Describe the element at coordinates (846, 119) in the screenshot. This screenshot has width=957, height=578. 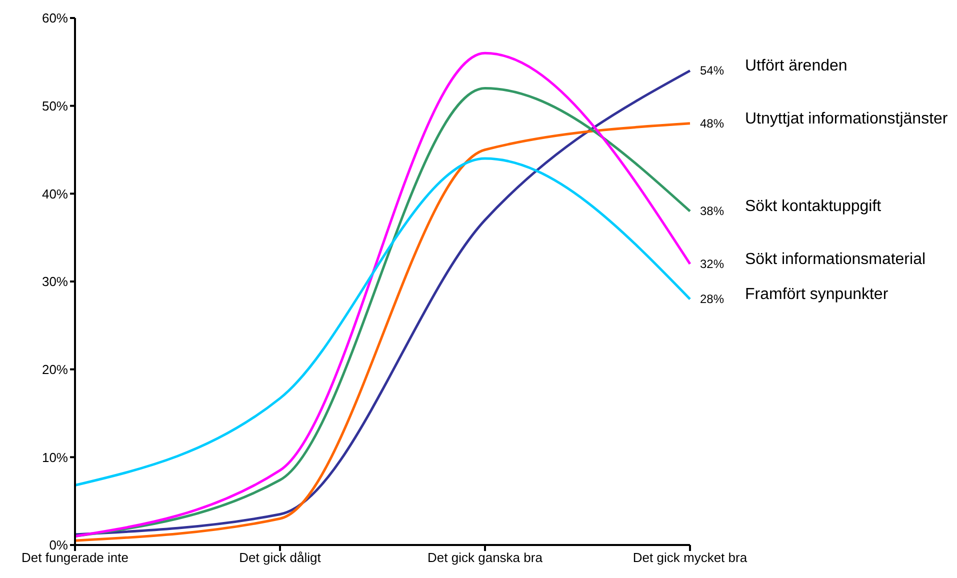
I see `text: Utnyttjat informationstjänster` at that location.